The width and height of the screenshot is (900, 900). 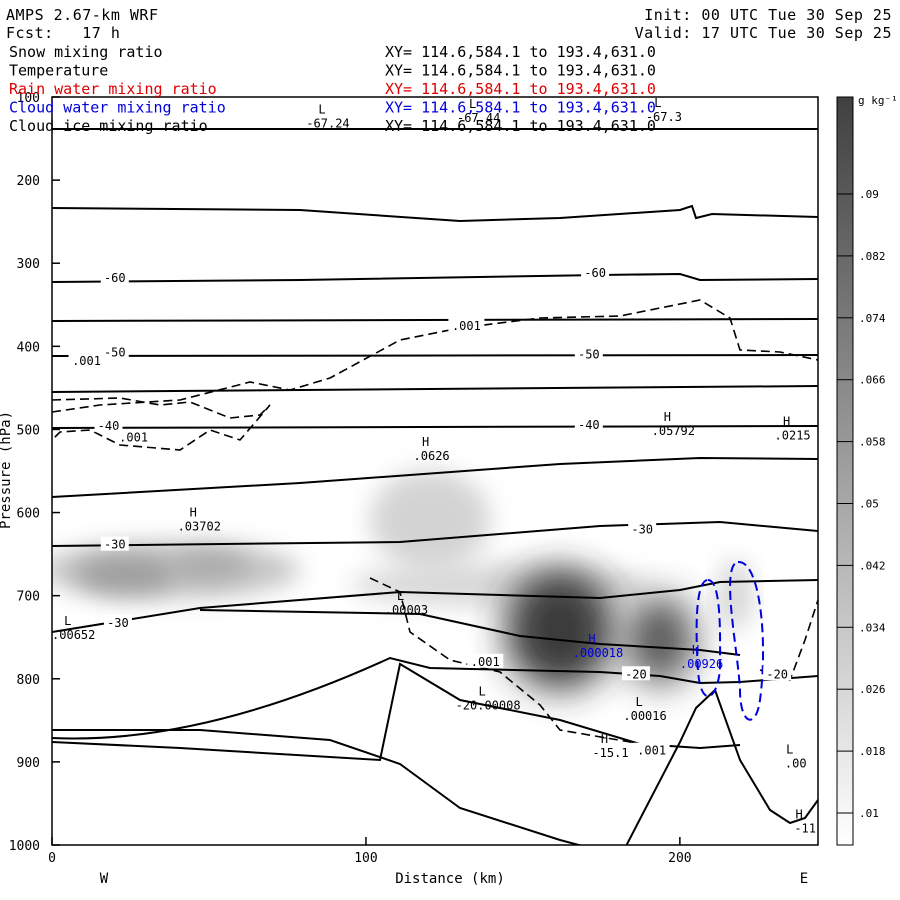 What do you see at coordinates (610, 753) in the screenshot?
I see `extremum-value-11: -15.1` at bounding box center [610, 753].